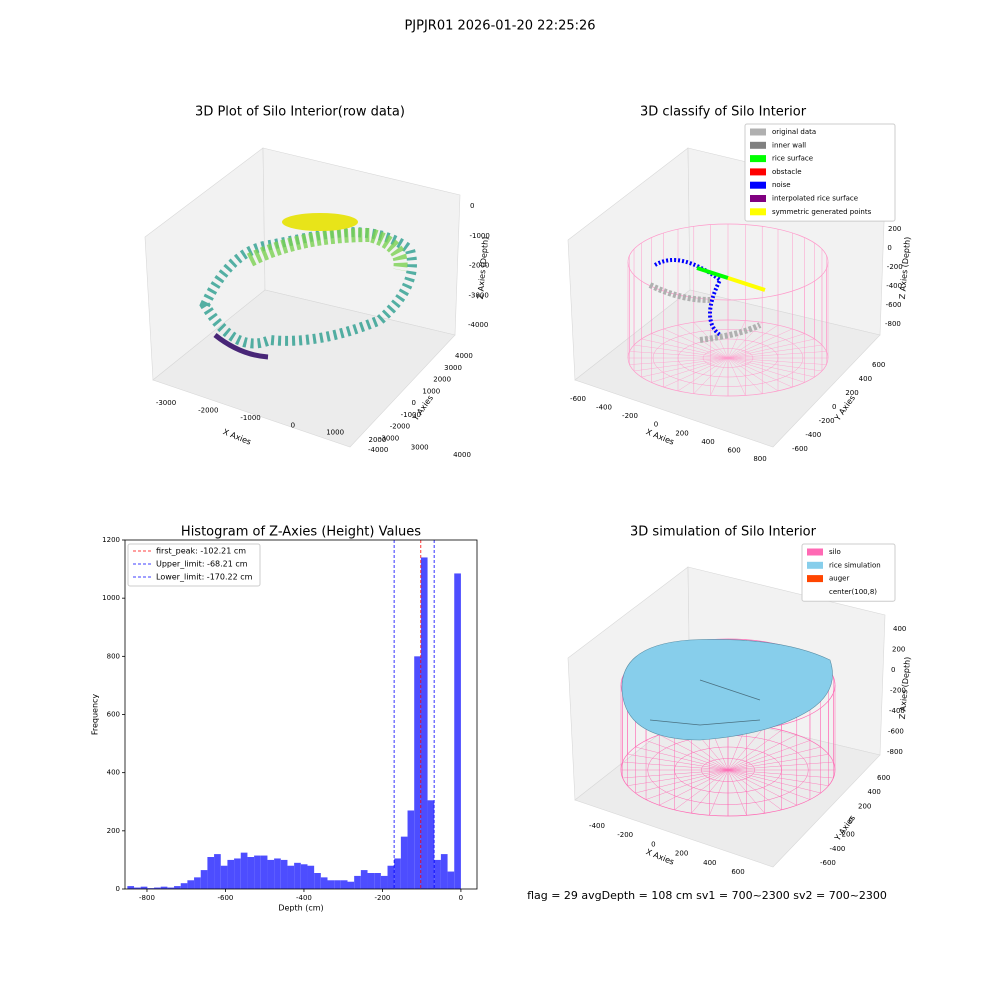 Image resolution: width=1000 pixels, height=1000 pixels. What do you see at coordinates (95, 715) in the screenshot?
I see `y-axis-label: Frequency` at bounding box center [95, 715].